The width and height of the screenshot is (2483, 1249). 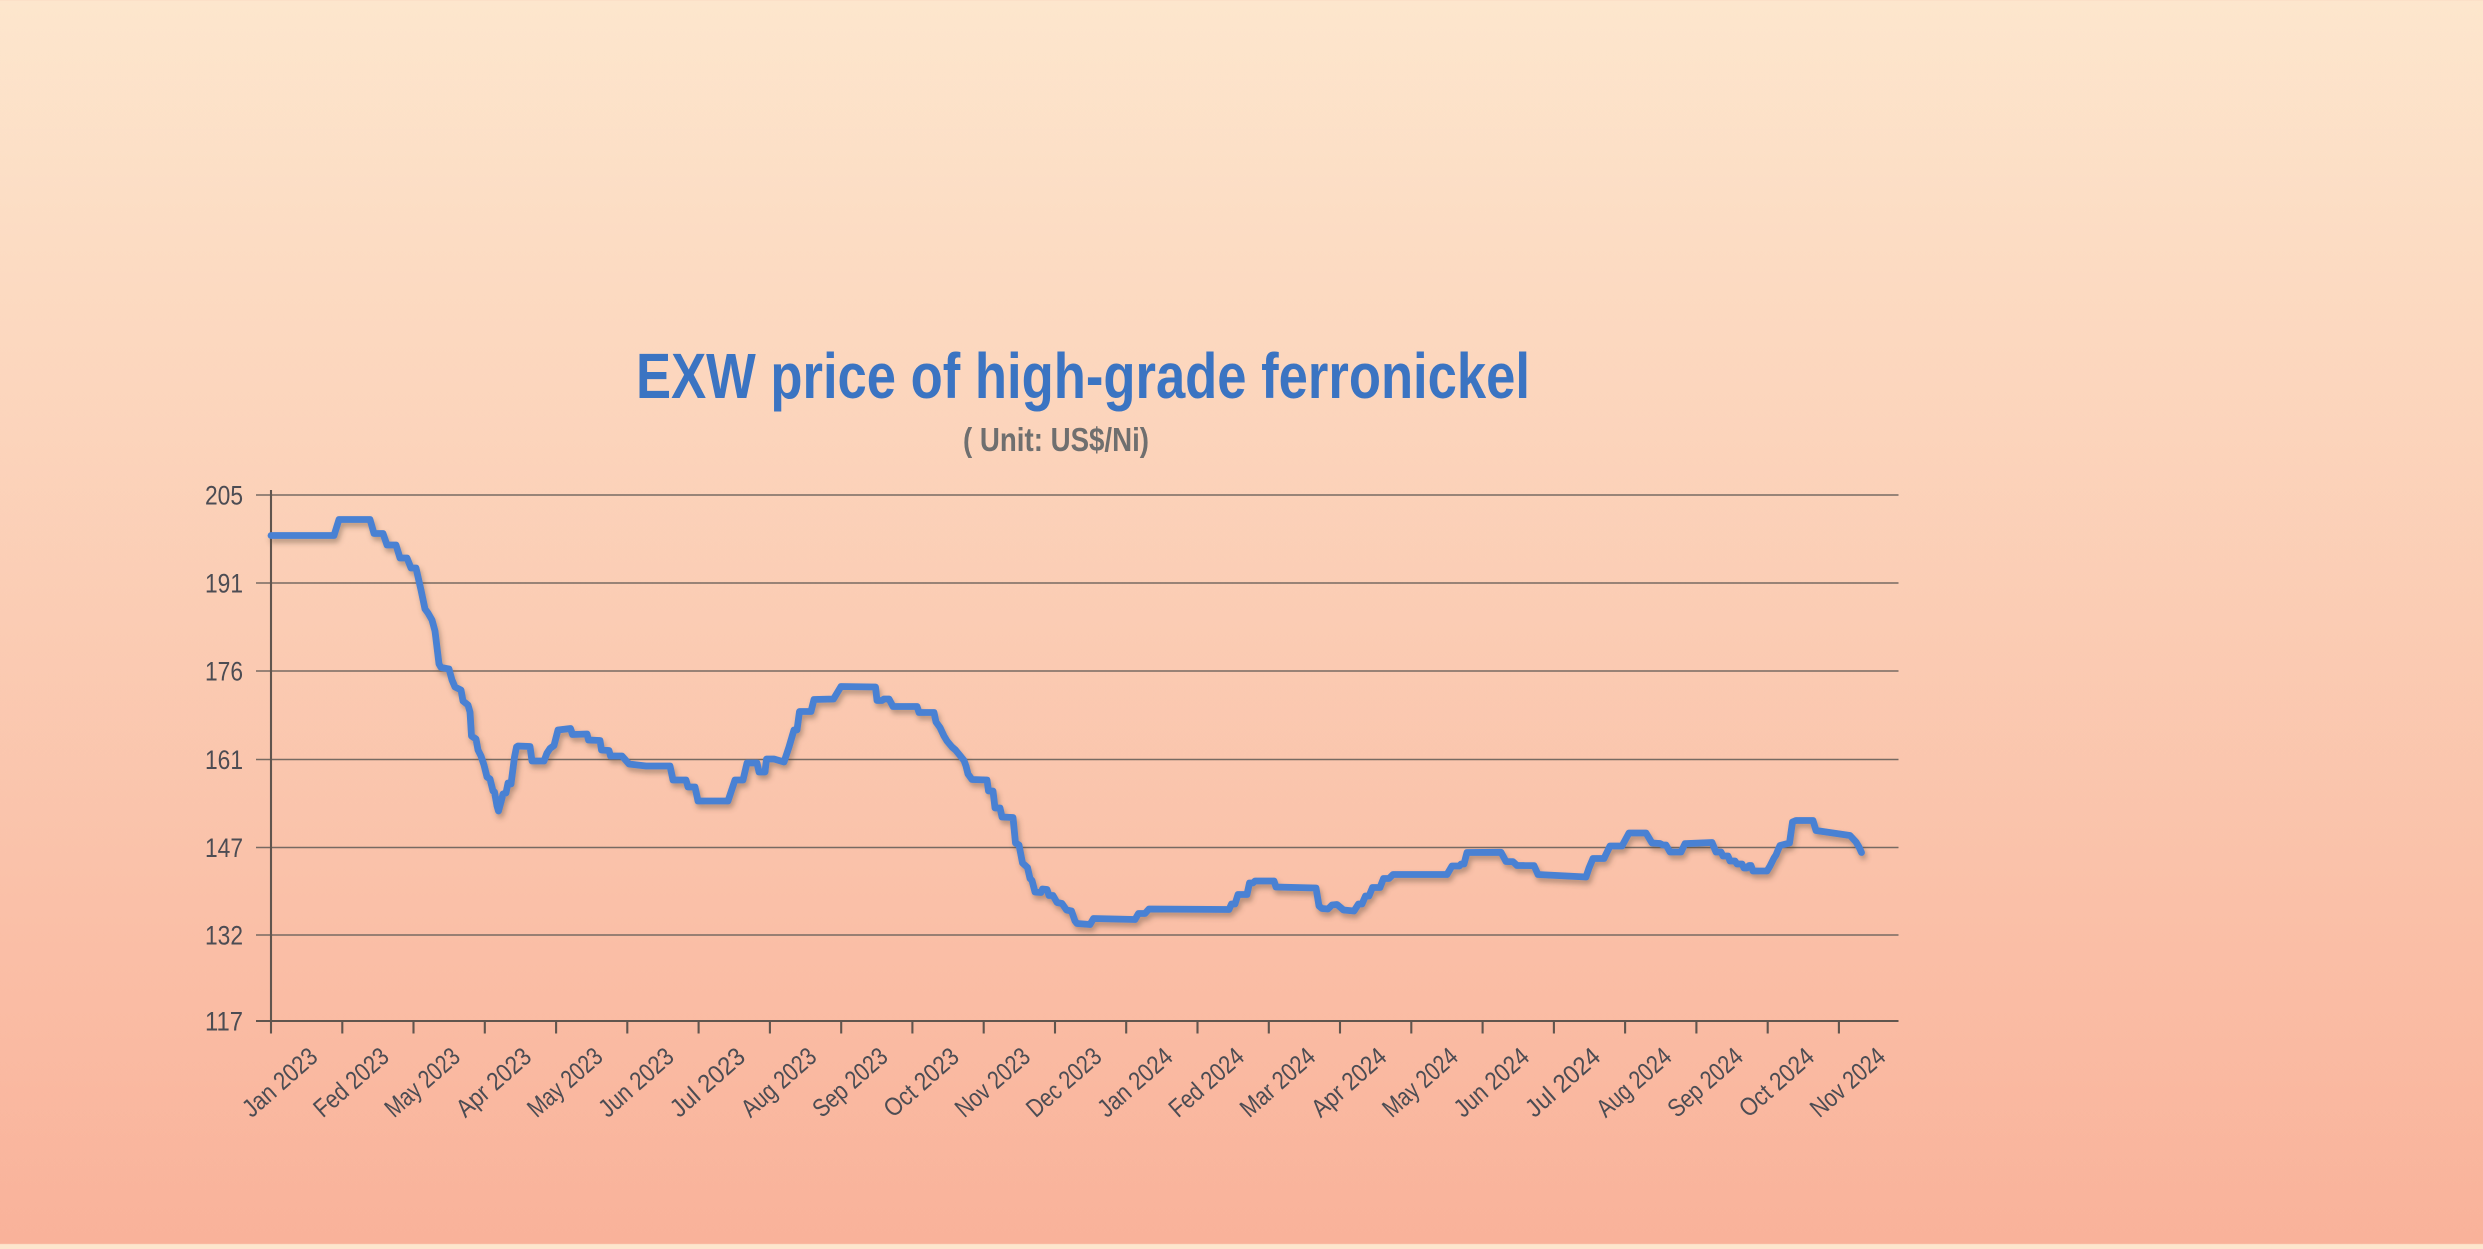 I want to click on svg-text: 205, so click(x=224, y=496).